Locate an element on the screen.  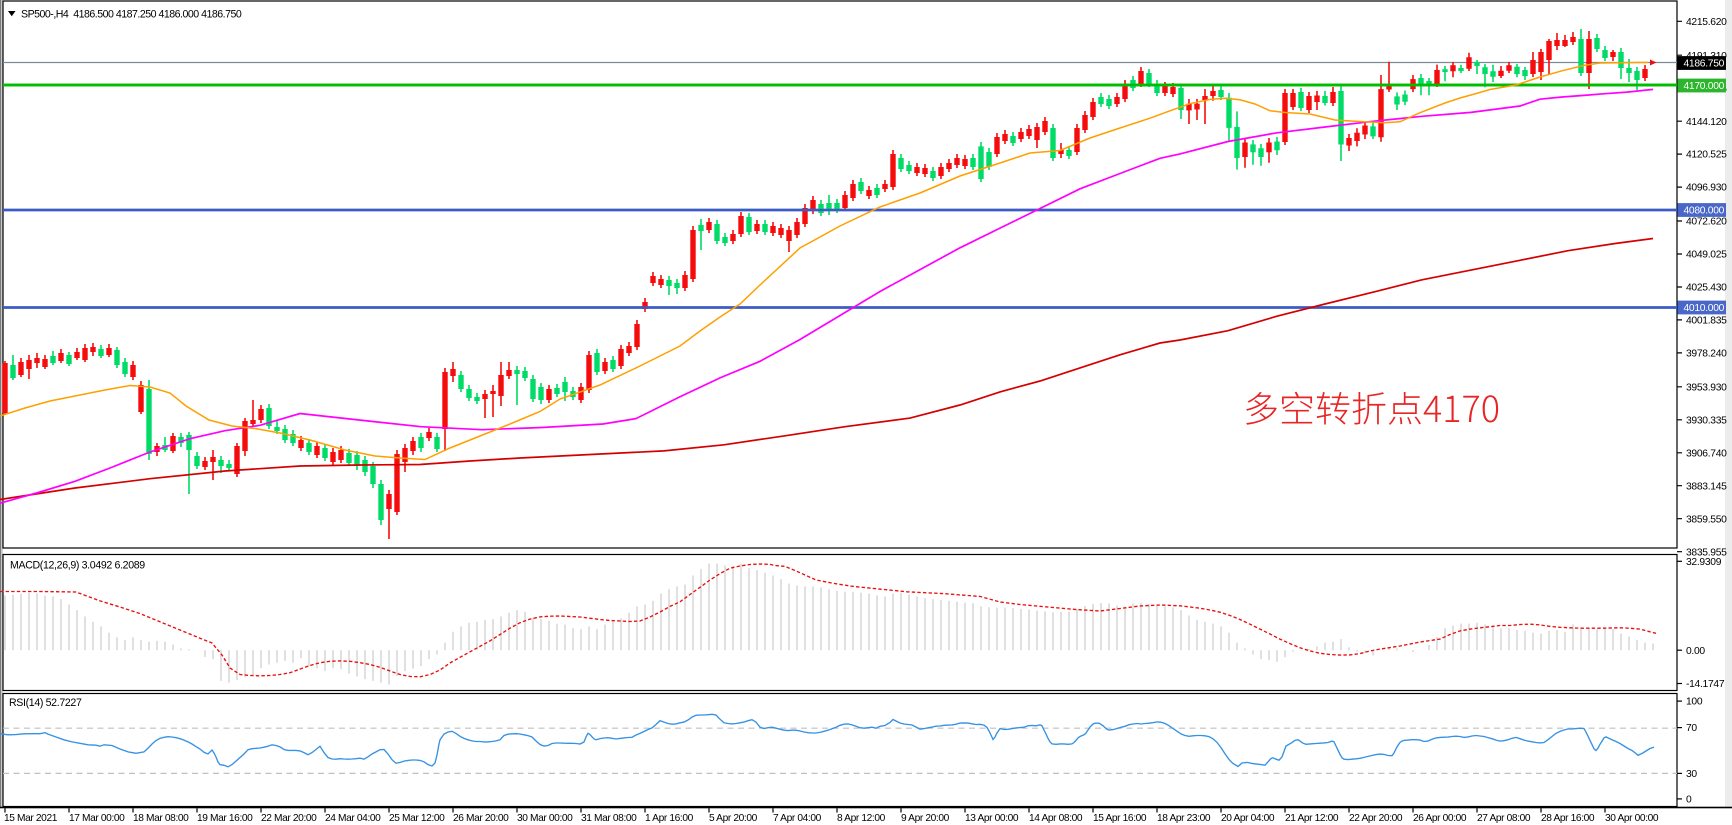
svg-text: RSI(14) 52.7227 is located at coordinates (45, 703).